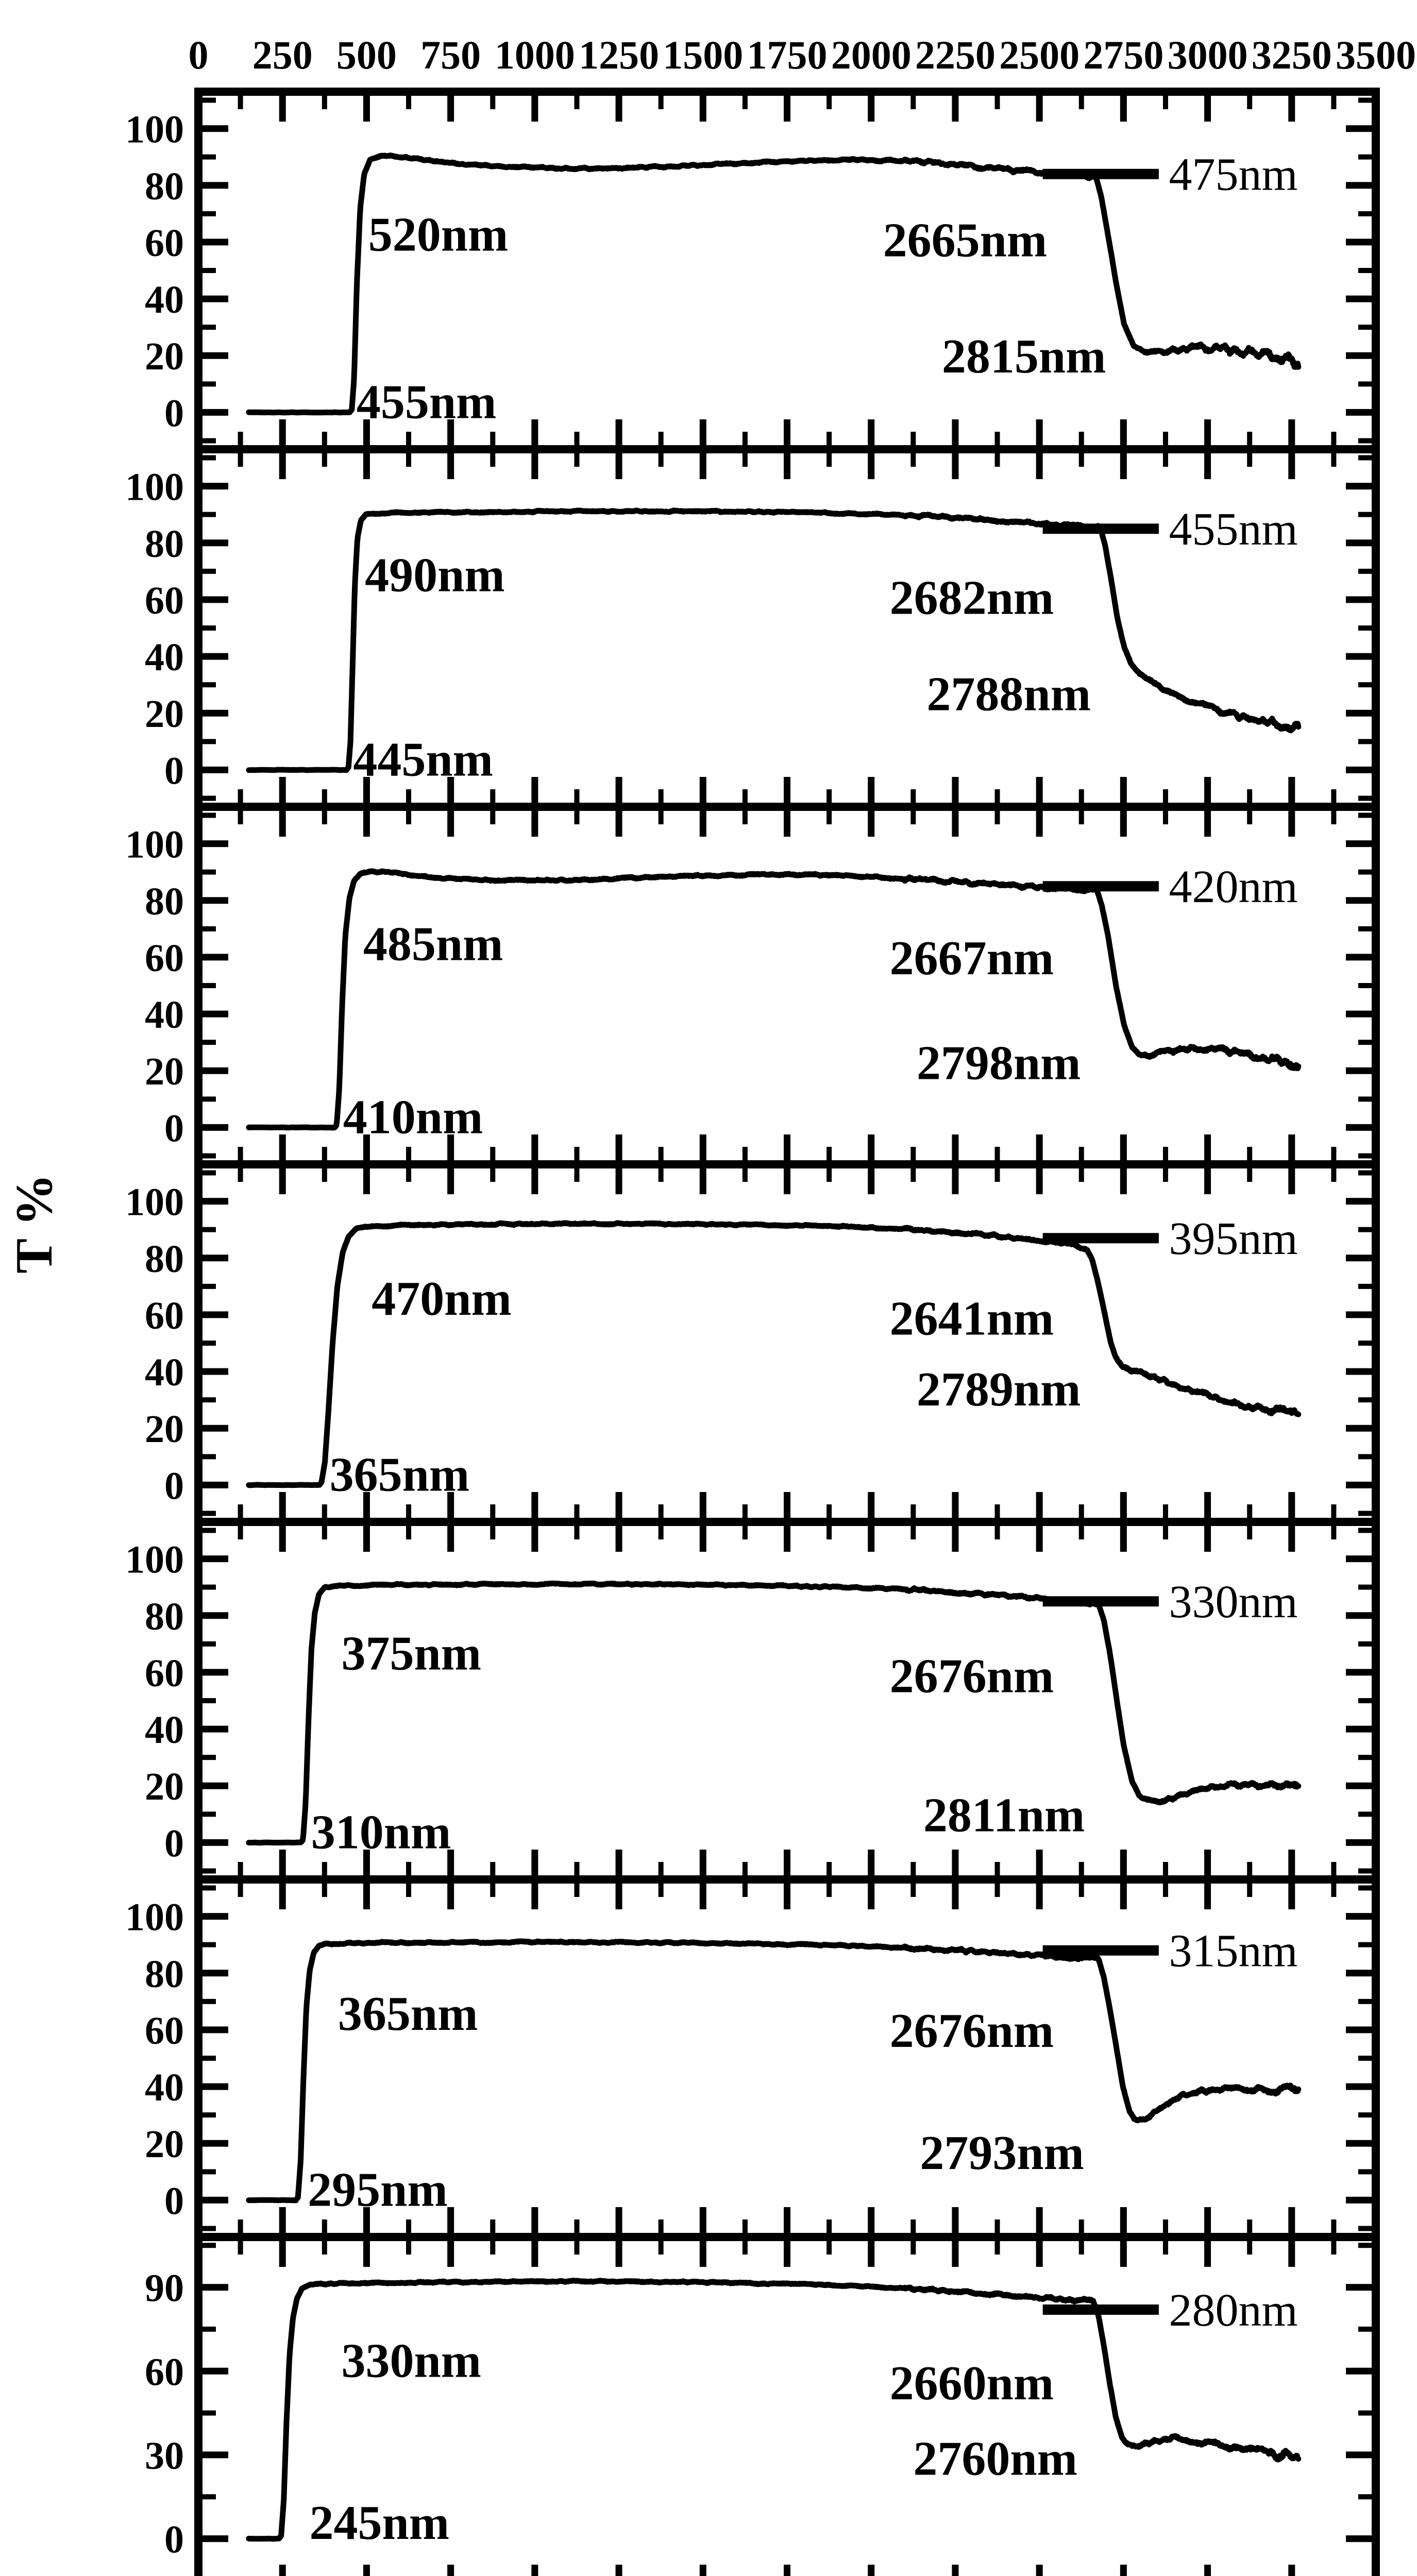 This screenshot has height=2576, width=1417. Describe the element at coordinates (34, 1224) in the screenshot. I see `y-axis-title: T %` at that location.